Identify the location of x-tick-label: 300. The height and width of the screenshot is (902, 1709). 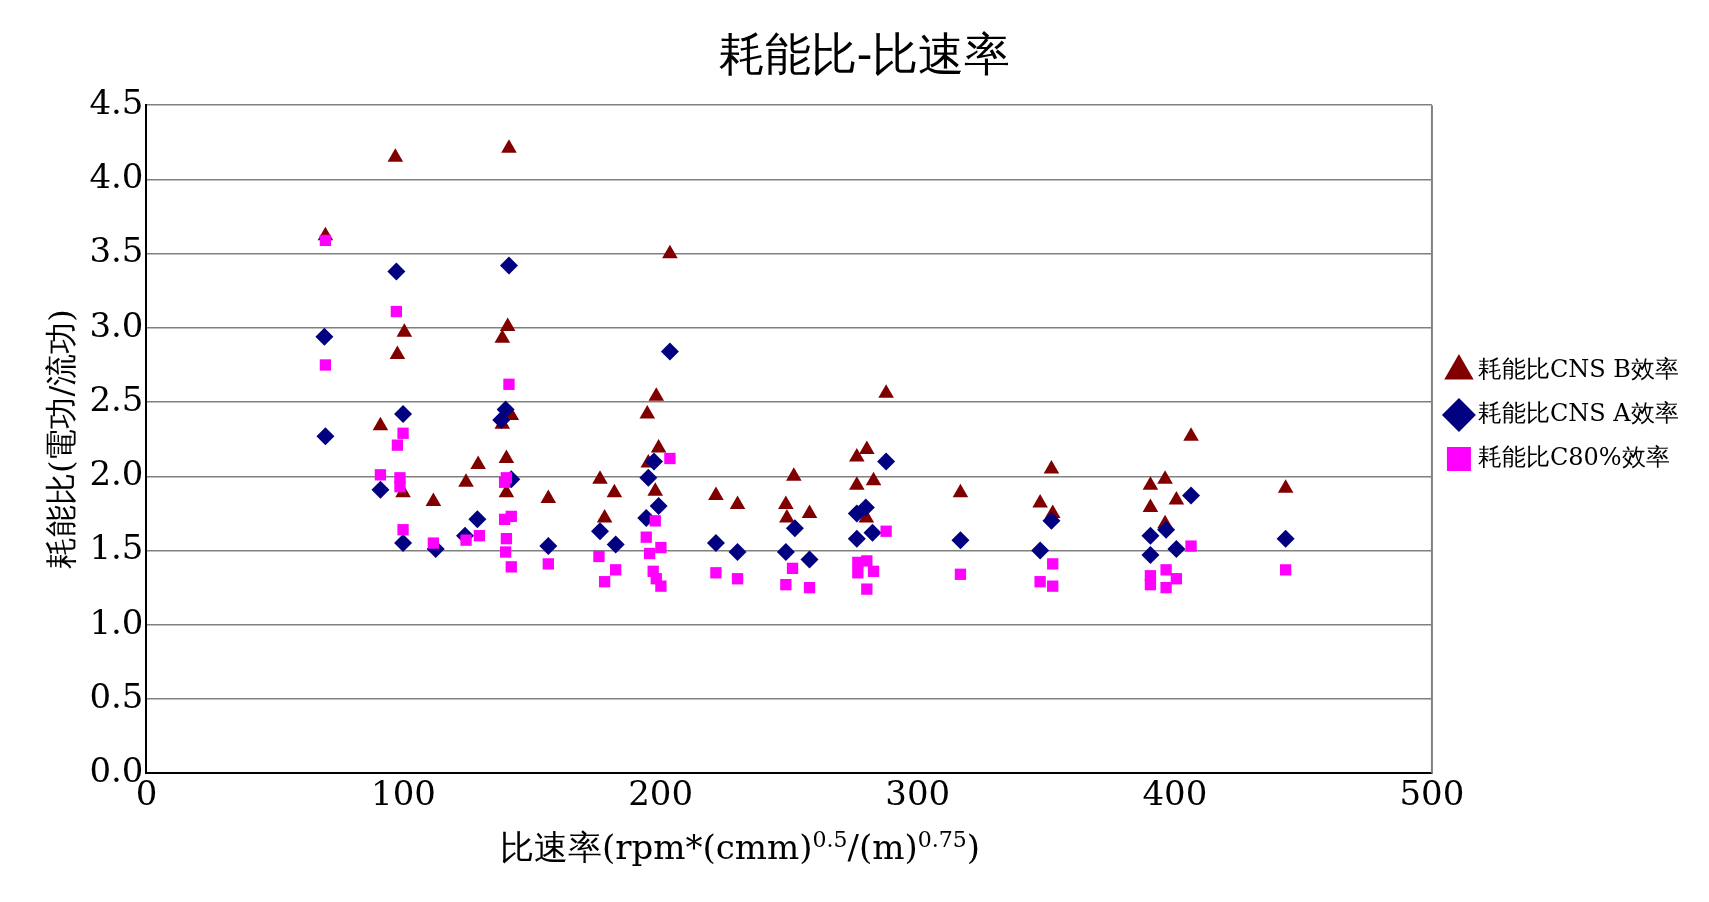
(918, 793).